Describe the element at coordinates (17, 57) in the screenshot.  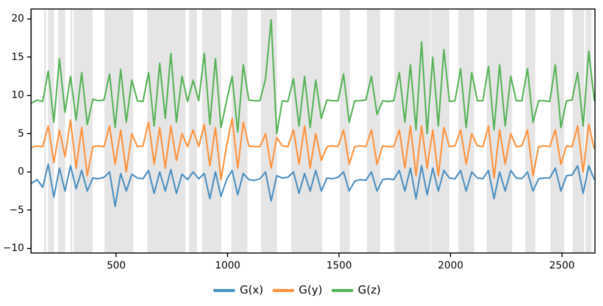
I see `y-tick-label: 15` at that location.